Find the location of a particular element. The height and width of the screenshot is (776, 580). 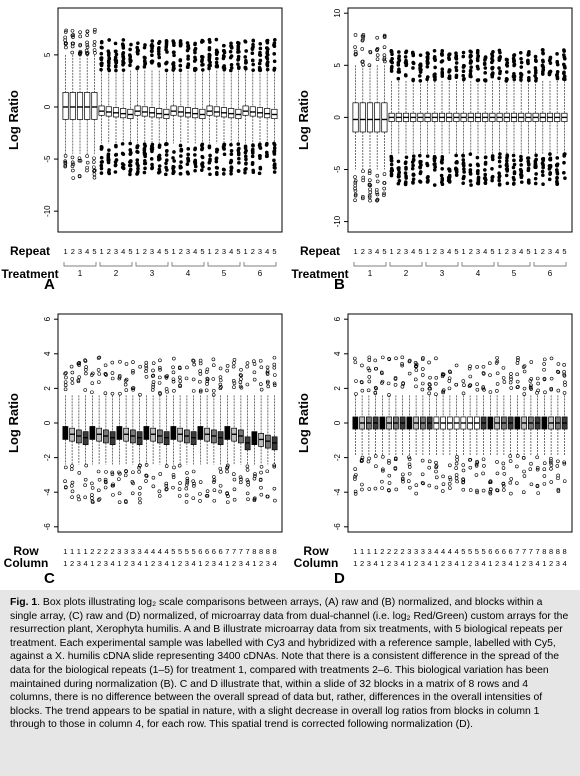

row1-tick-label: 3 is located at coordinates (119, 551).